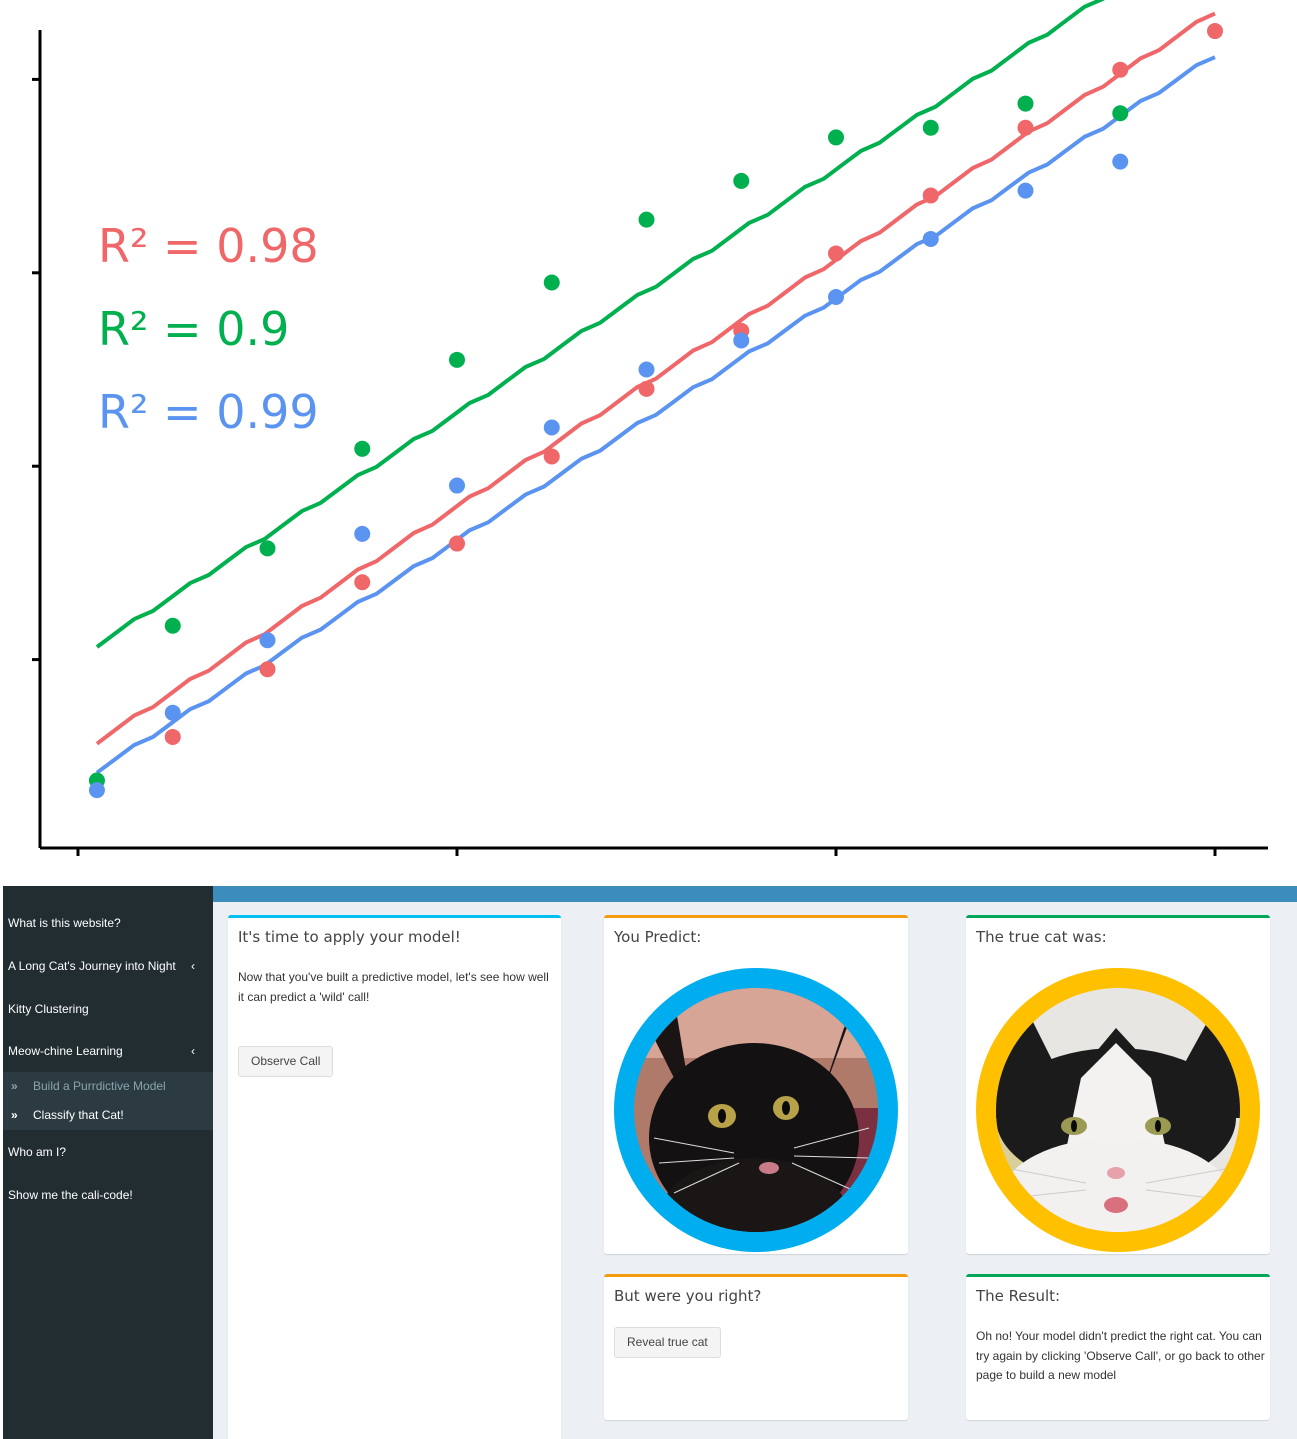 This screenshot has width=1297, height=1439. I want to click on sidebar-subitem-label: Classify that Cat!, so click(78, 1115).